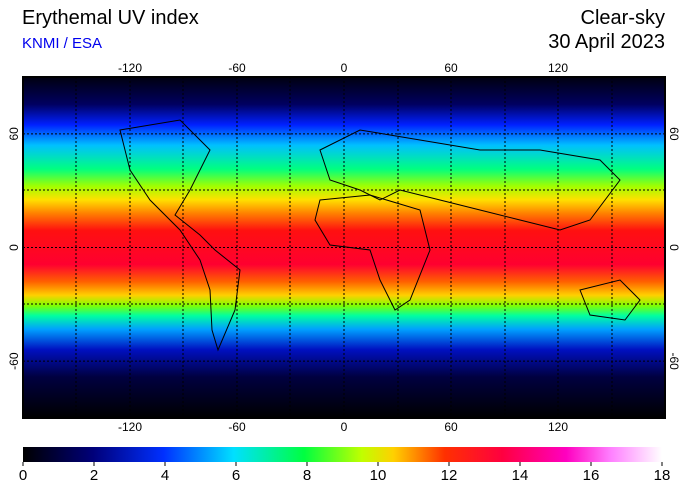 The height and width of the screenshot is (495, 688). I want to click on lat-label-right: 60, so click(674, 134).